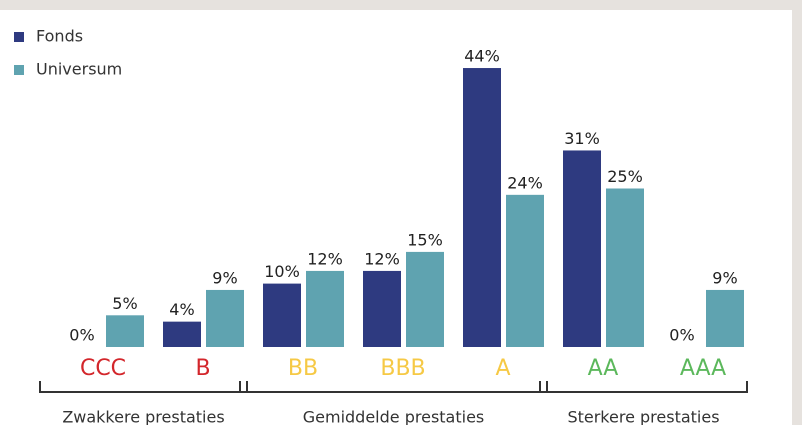  I want to click on legend-label: Fonds, so click(59, 36).